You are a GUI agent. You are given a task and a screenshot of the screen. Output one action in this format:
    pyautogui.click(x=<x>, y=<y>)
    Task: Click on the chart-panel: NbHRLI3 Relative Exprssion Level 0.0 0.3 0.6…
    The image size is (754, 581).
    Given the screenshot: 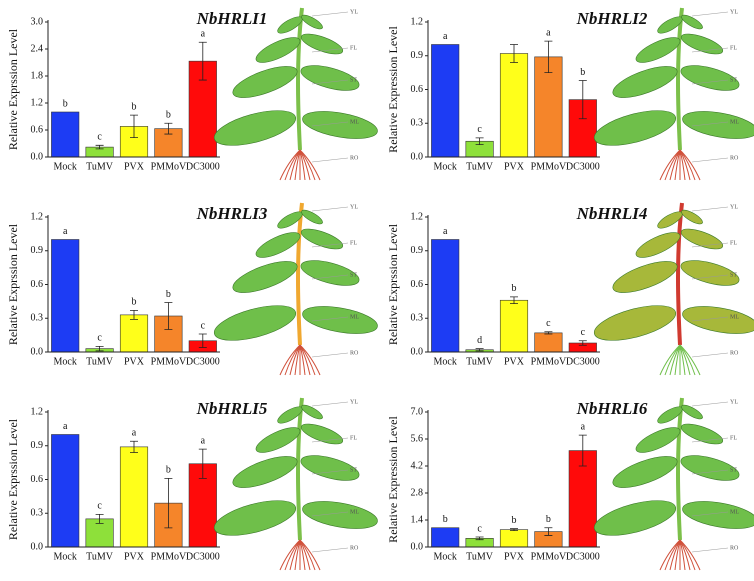 What is the action you would take?
    pyautogui.click(x=192, y=289)
    